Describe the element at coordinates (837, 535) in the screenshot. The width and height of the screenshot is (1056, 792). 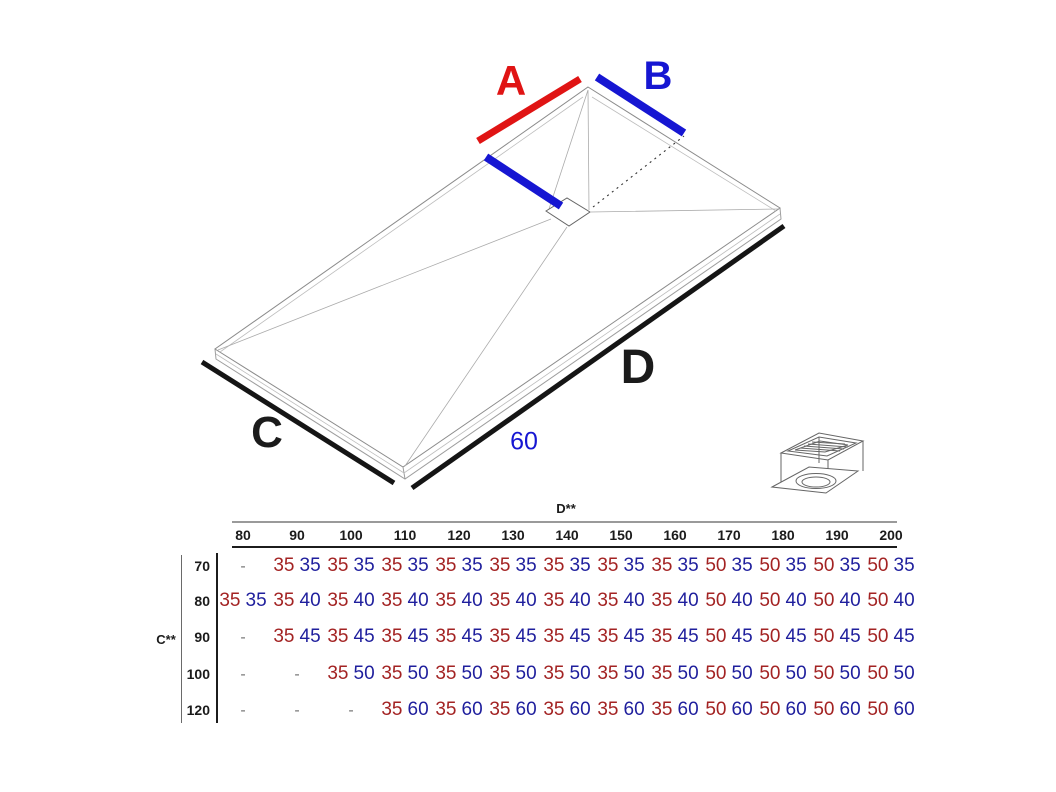
I see `column-header: 190` at that location.